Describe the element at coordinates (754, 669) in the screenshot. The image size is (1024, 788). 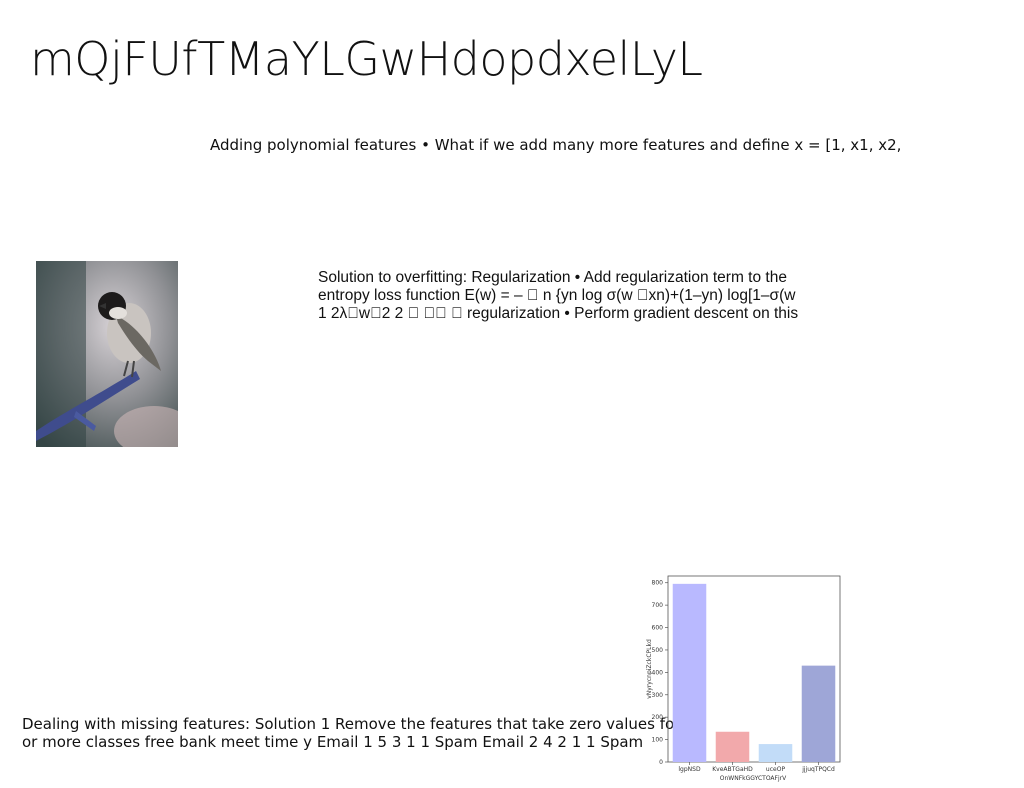
I see `plot-frame` at that location.